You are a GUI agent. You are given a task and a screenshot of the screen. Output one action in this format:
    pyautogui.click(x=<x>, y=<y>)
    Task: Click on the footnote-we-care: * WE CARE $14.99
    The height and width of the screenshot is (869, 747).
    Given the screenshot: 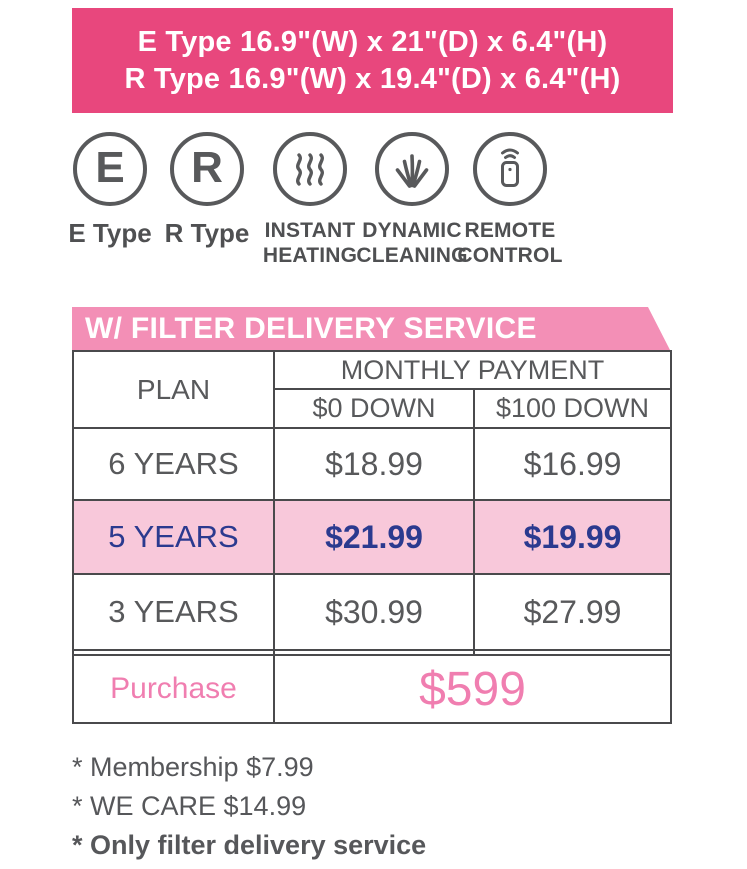 What is the action you would take?
    pyautogui.click(x=189, y=806)
    